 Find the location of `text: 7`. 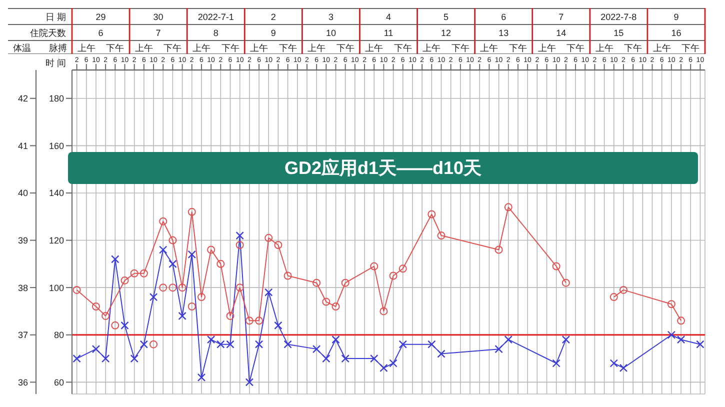

text: 7 is located at coordinates (158, 33).